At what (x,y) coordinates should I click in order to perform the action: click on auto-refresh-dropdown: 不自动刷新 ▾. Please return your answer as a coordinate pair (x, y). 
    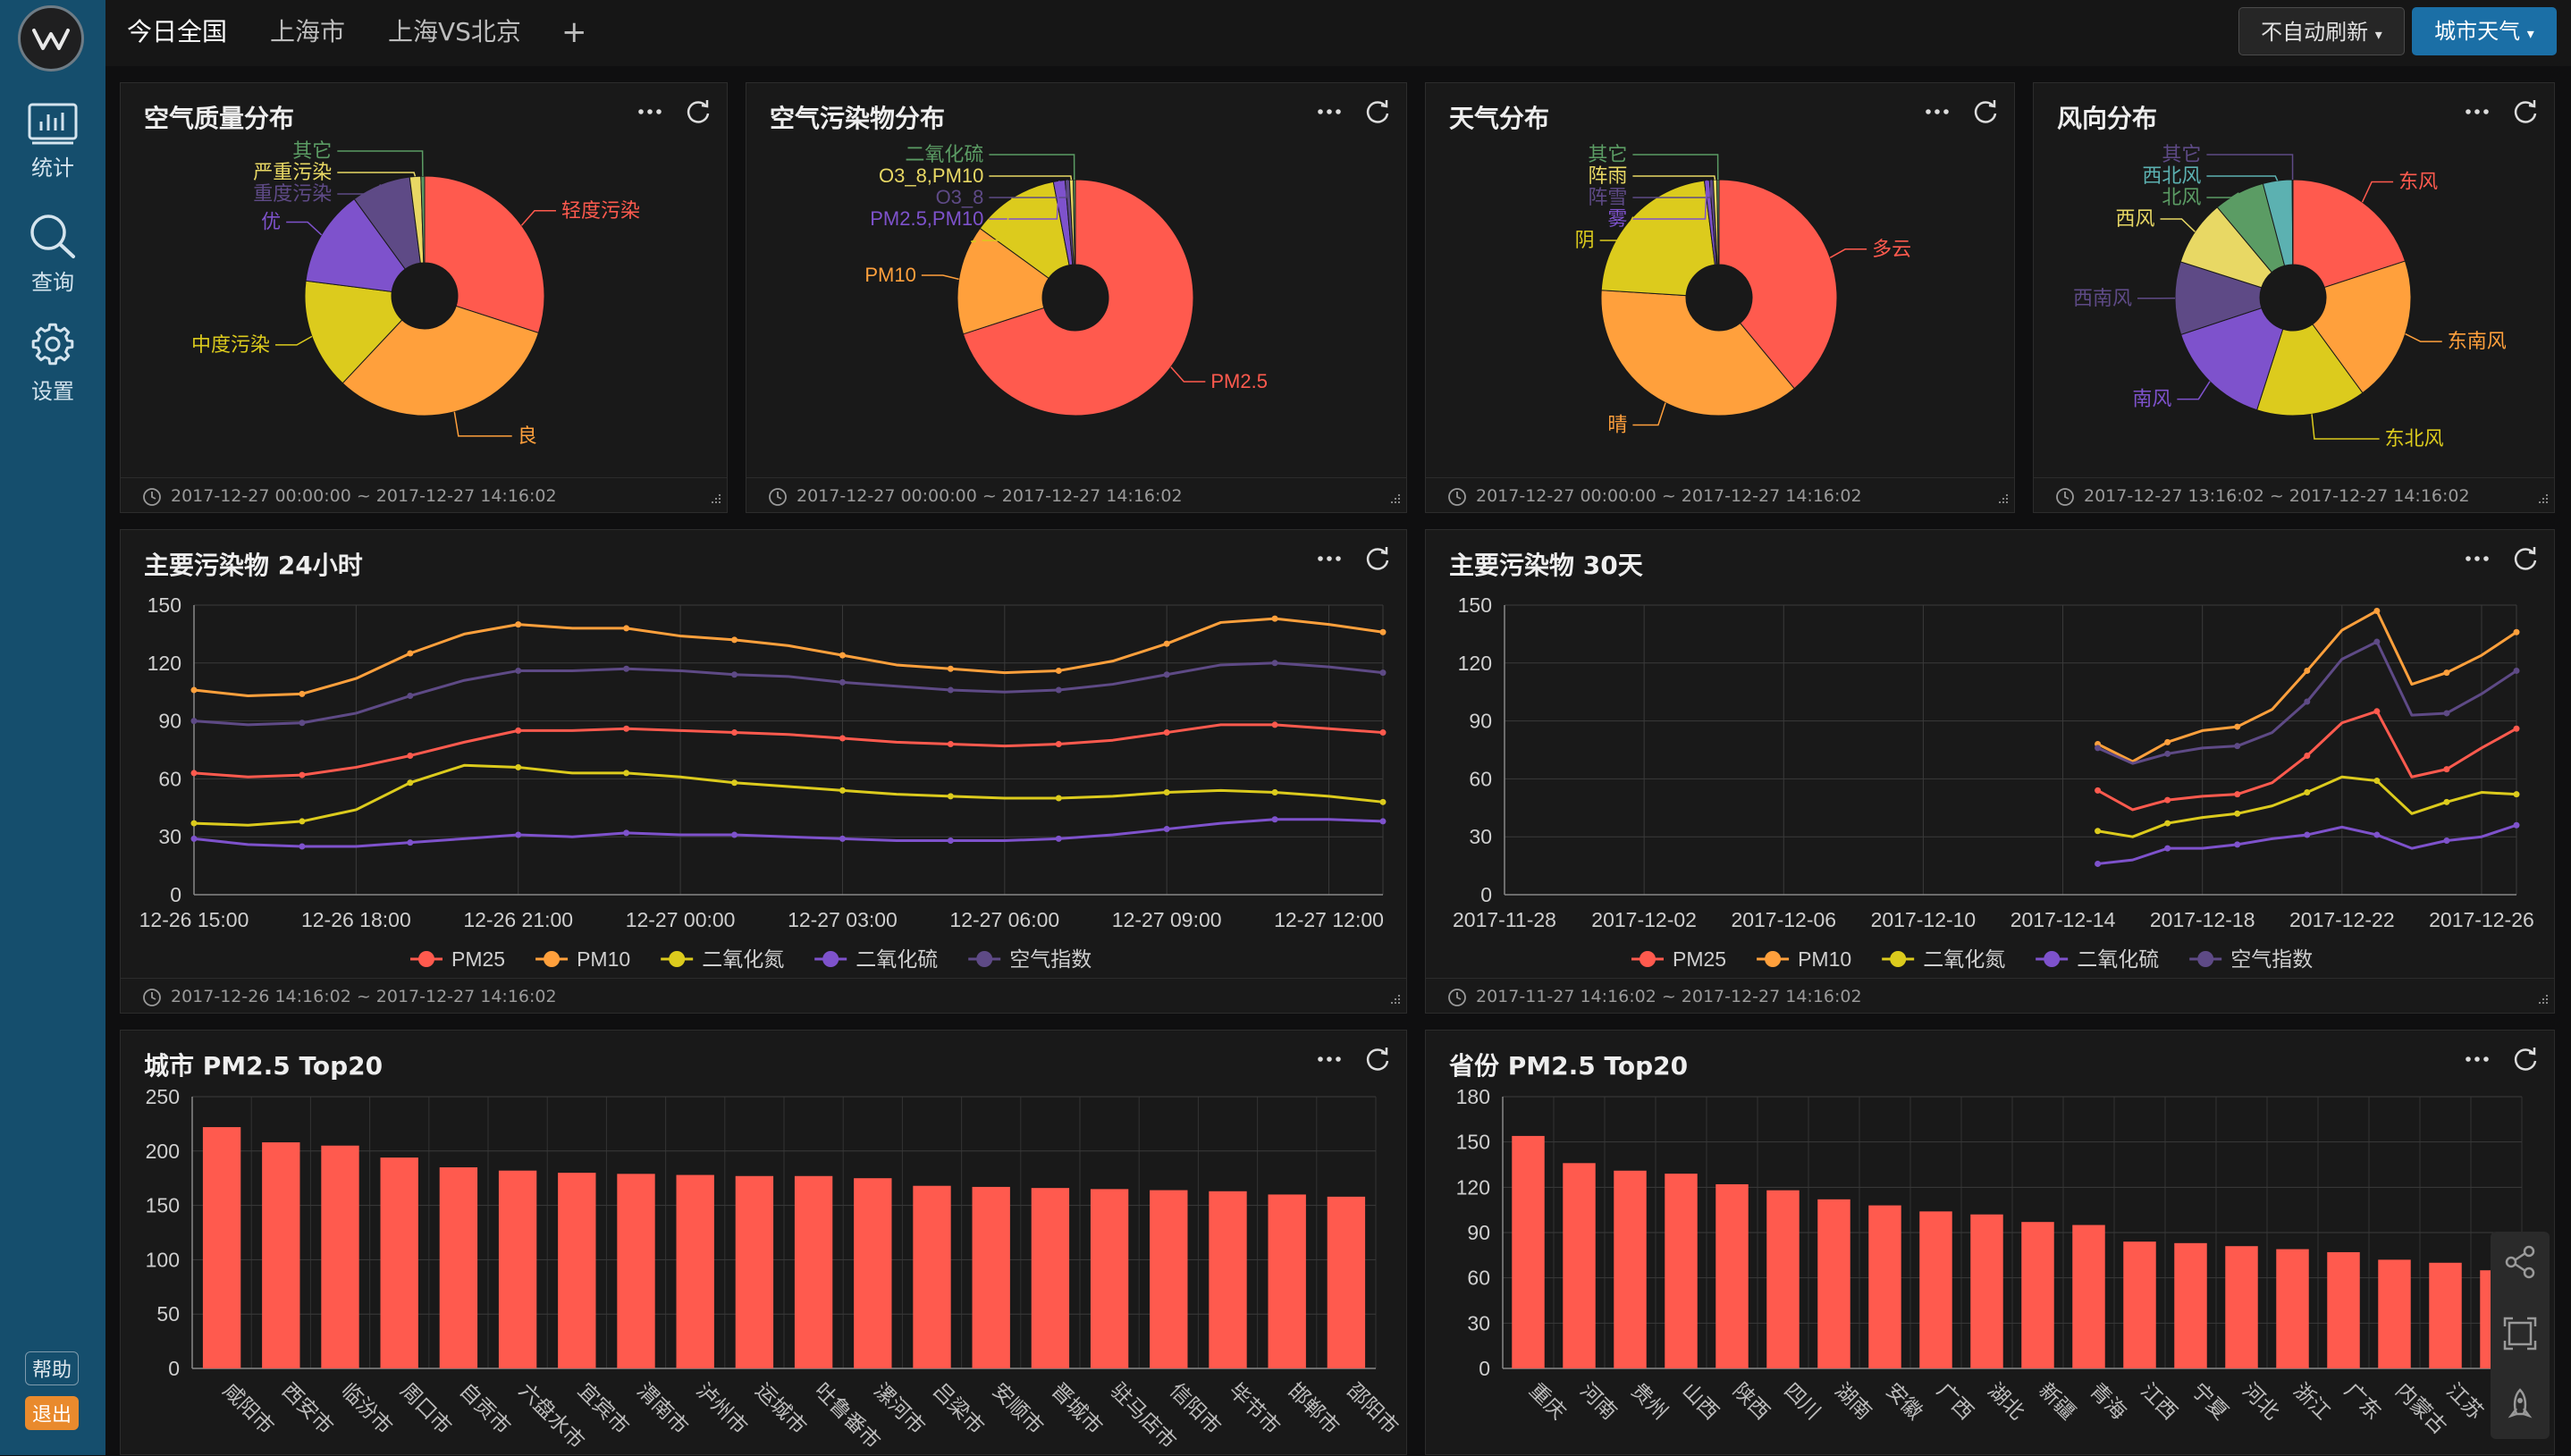
    Looking at the image, I should click on (2321, 31).